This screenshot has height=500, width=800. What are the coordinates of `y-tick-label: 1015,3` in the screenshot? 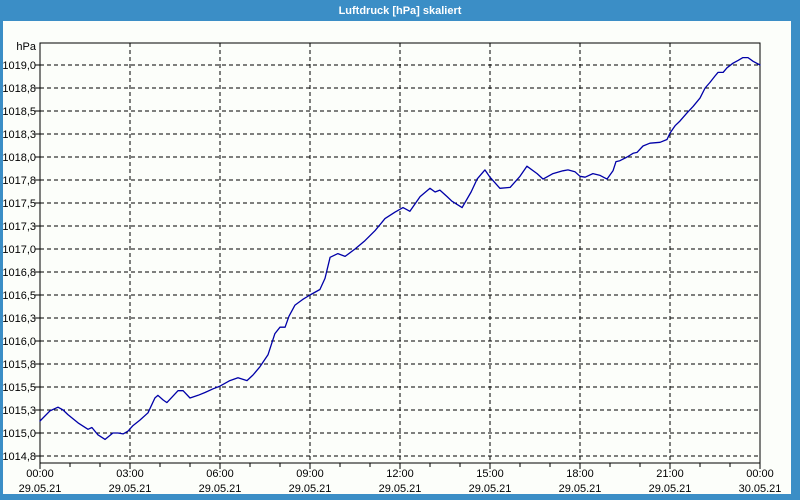 It's located at (19, 411).